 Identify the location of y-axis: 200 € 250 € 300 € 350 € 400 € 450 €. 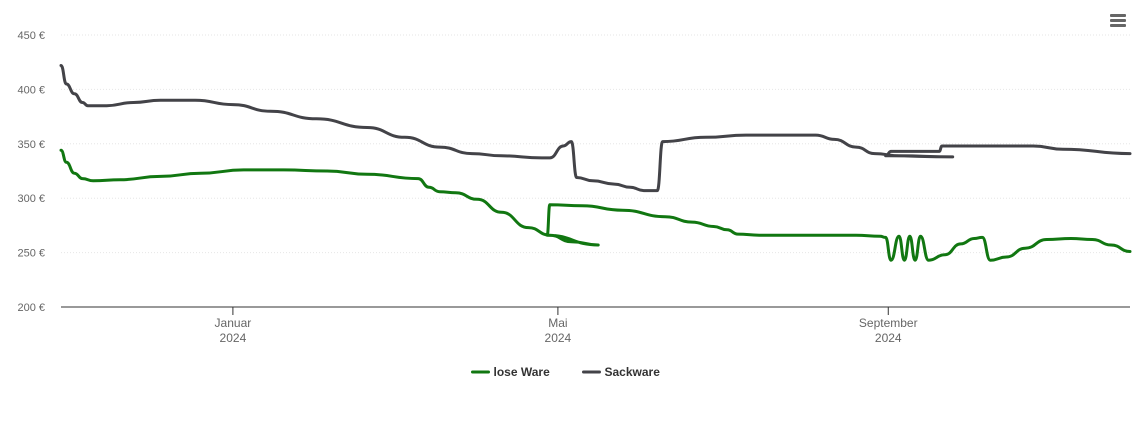
(31, 172).